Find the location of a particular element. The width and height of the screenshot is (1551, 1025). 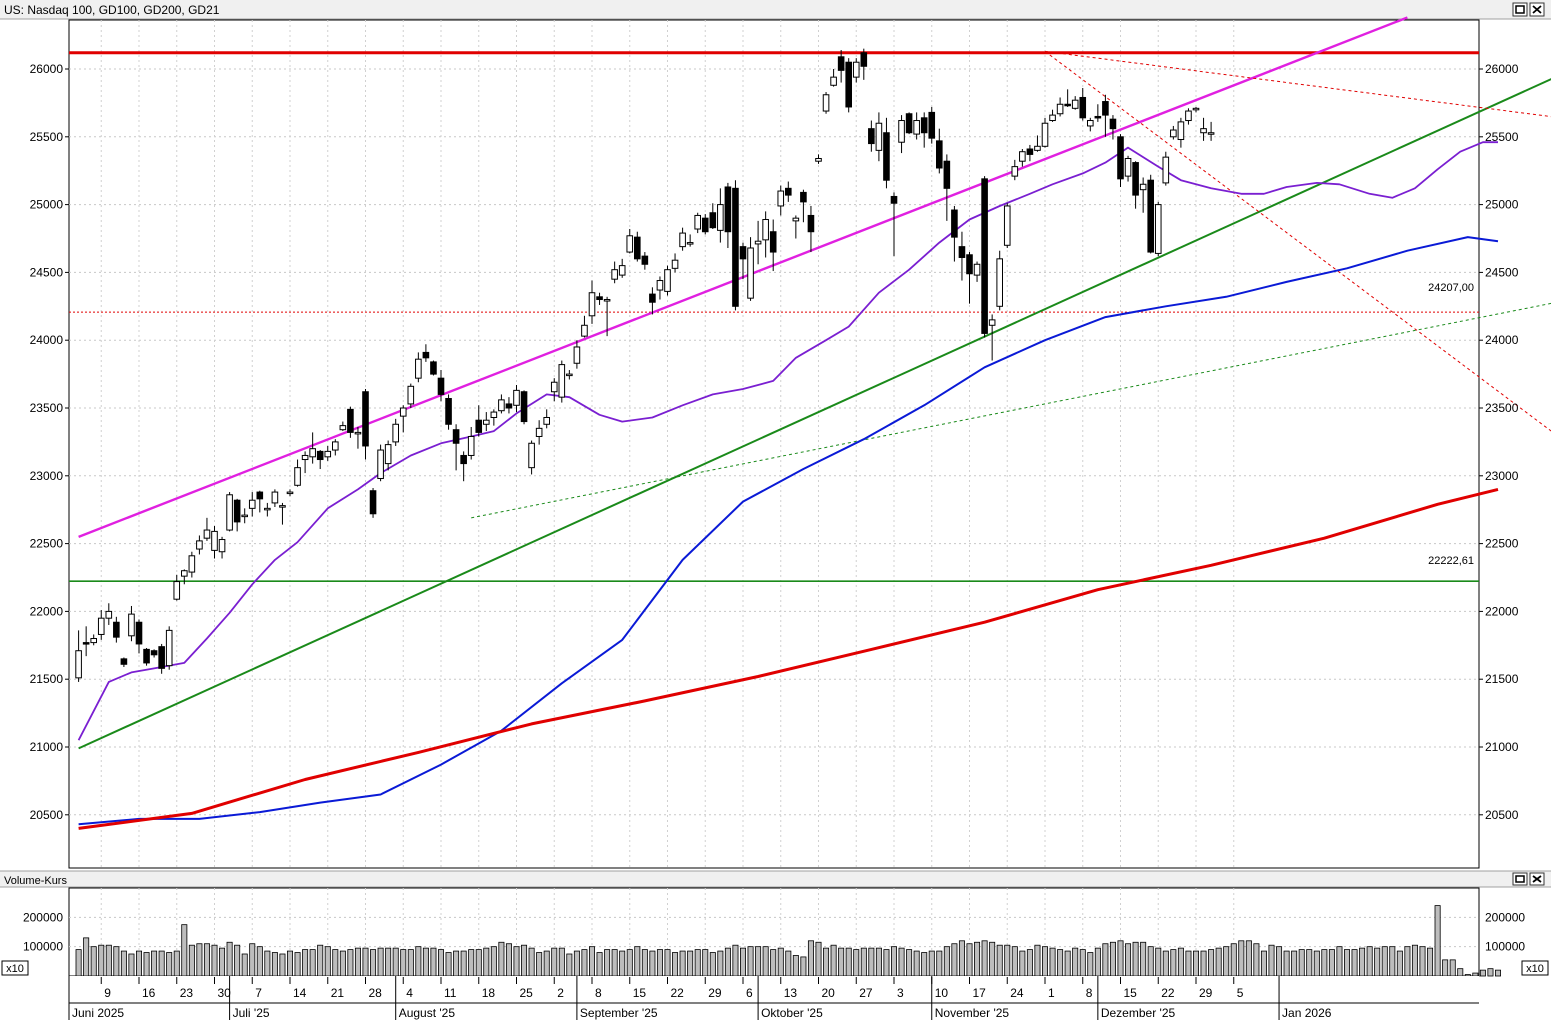

date-day-label: 18 is located at coordinates (489, 993).